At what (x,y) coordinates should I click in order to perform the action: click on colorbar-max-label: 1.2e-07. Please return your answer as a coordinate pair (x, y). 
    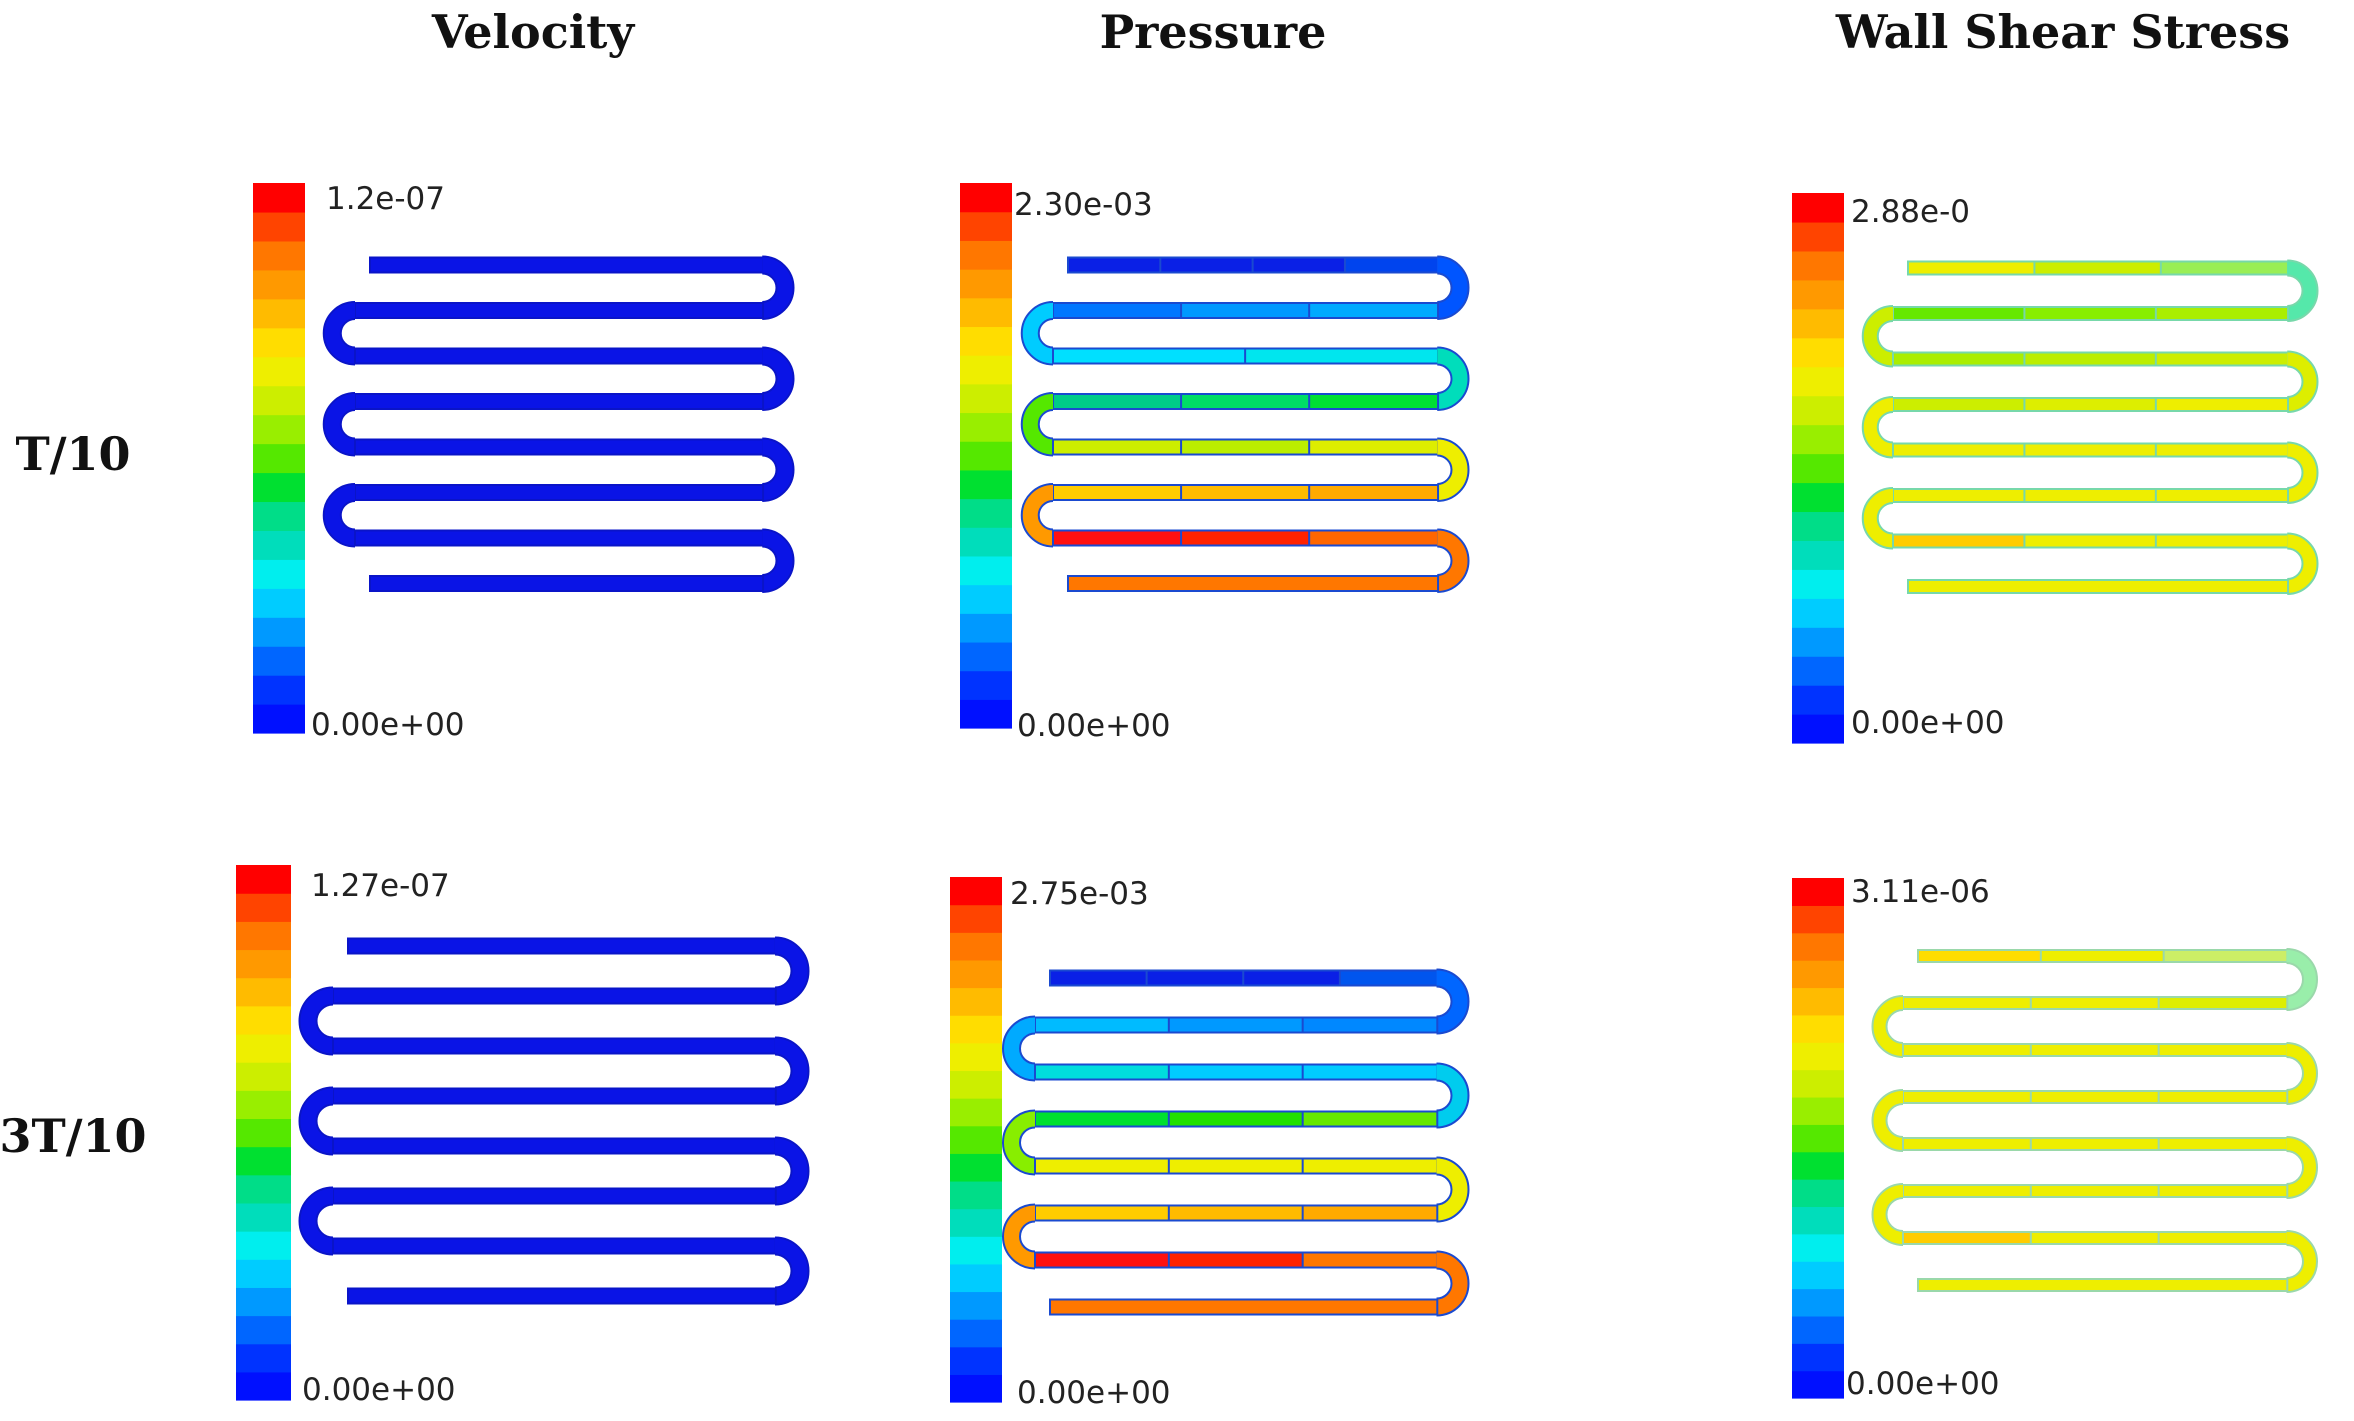
    Looking at the image, I should click on (385, 199).